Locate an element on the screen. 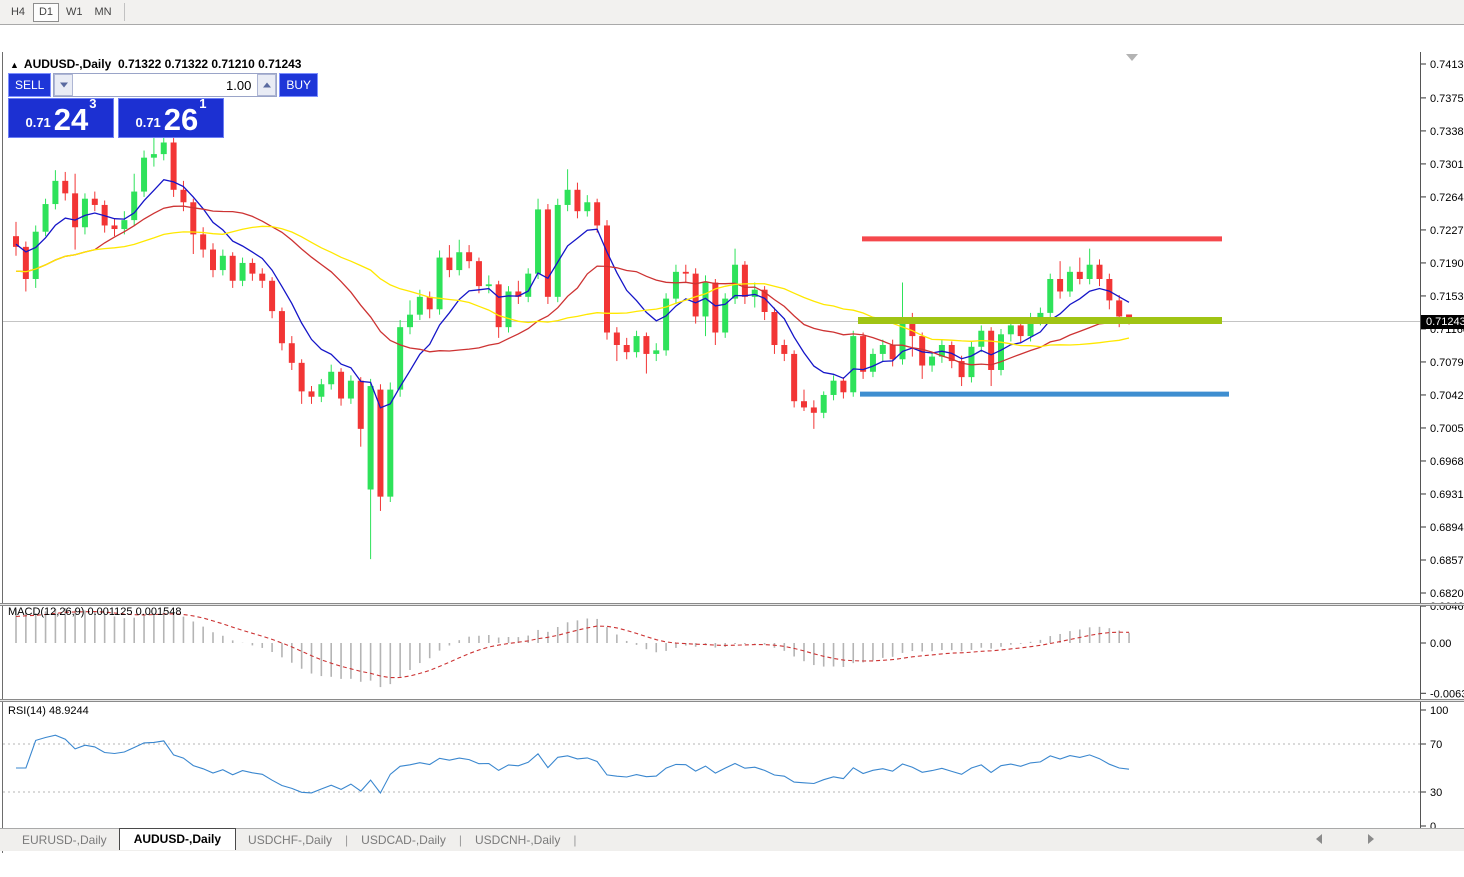  sell-price-main: 24 is located at coordinates (71, 120).